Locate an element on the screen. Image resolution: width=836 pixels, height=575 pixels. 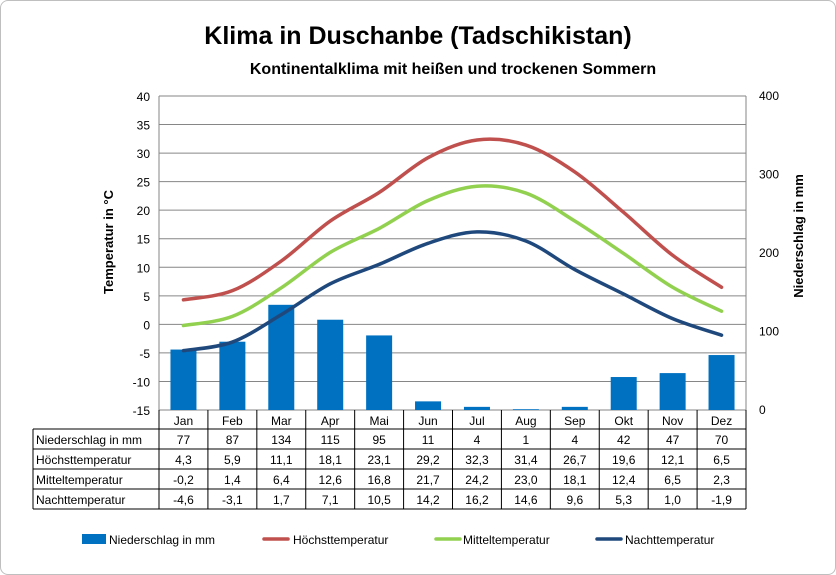
left-tick-label: 30 is located at coordinates (144, 154).